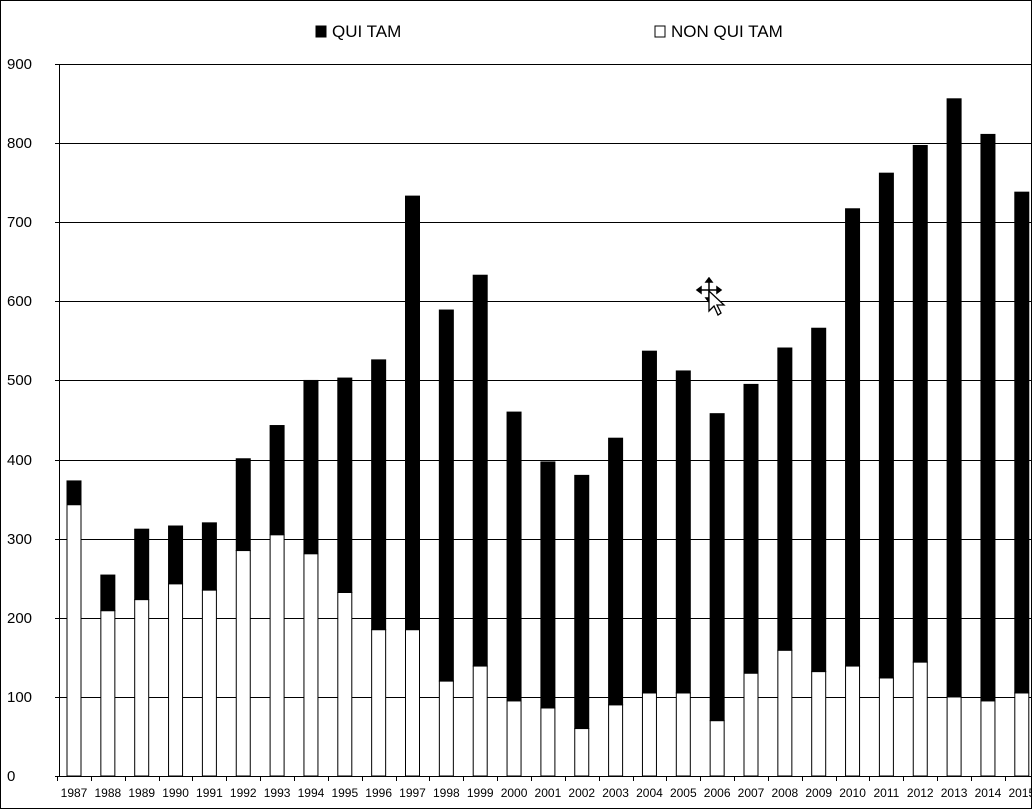 Image resolution: width=1032 pixels, height=809 pixels. What do you see at coordinates (717, 793) in the screenshot?
I see `x-tick-label: 2006` at bounding box center [717, 793].